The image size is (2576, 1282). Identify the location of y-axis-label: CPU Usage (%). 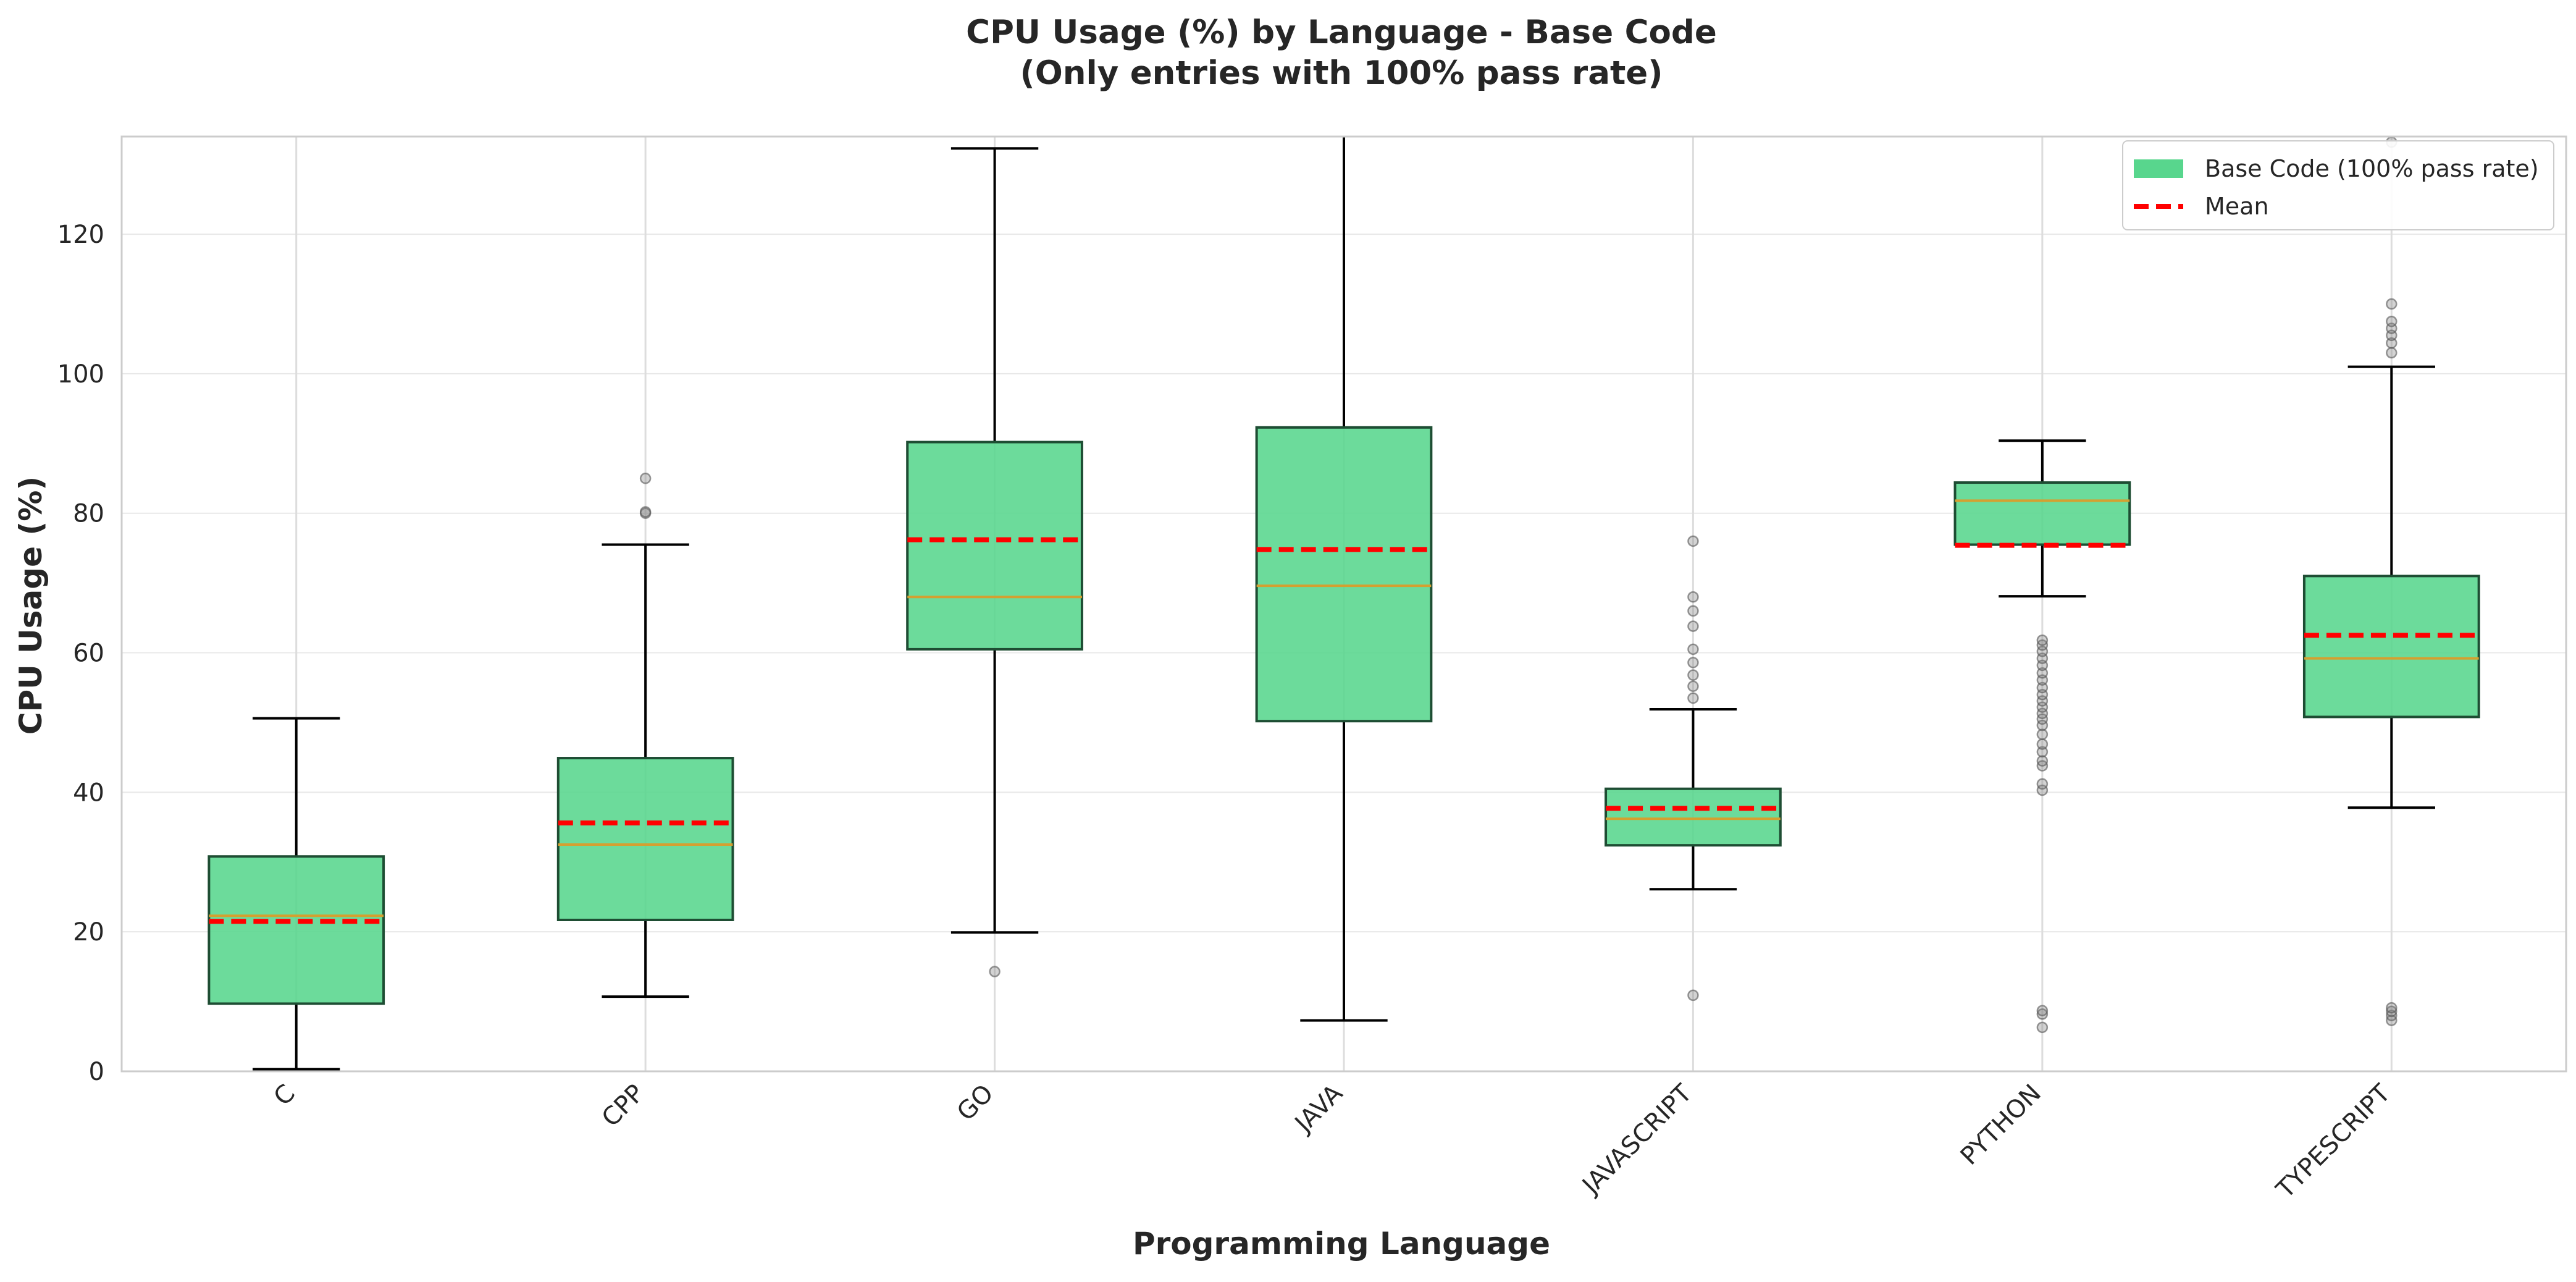
(31, 605).